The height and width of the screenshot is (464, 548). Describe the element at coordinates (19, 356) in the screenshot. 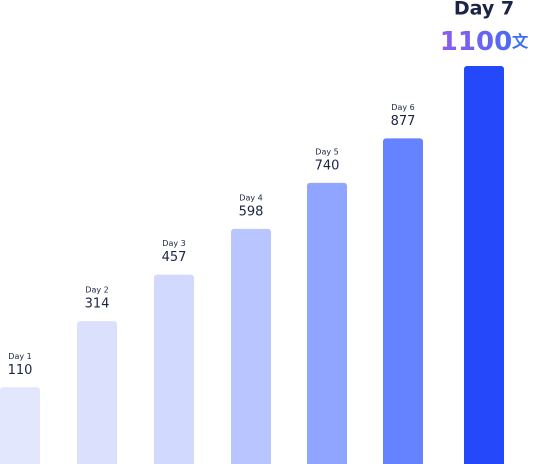

I see `day-label: Day 1` at that location.